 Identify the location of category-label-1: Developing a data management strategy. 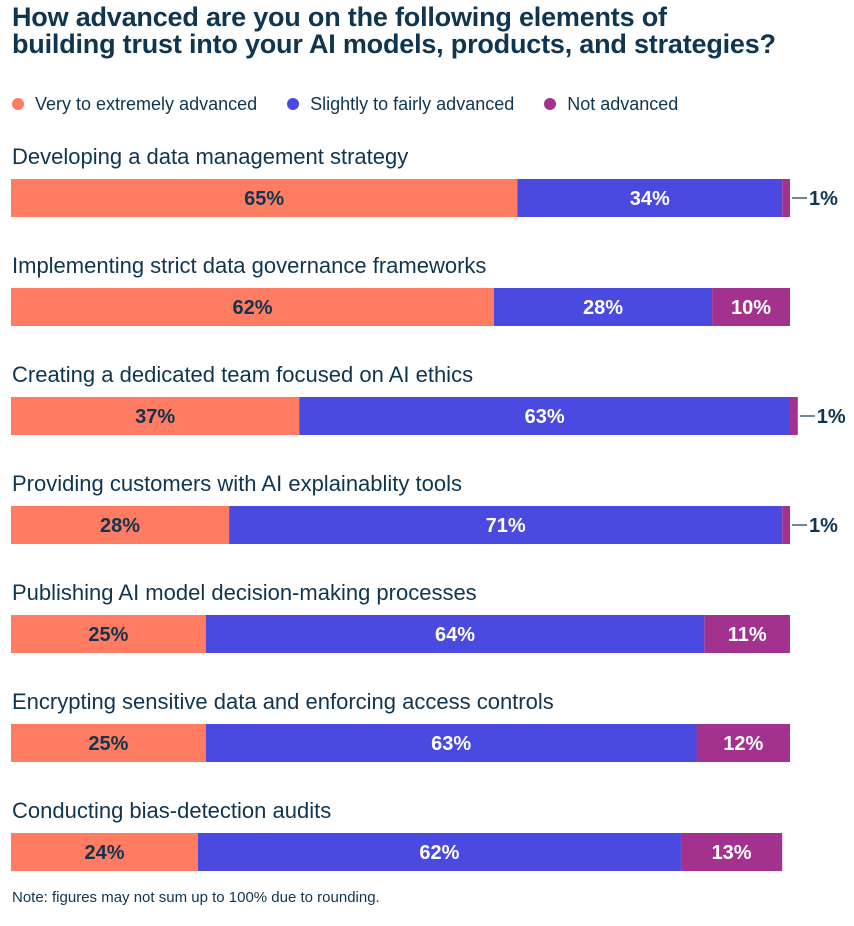
(210, 156).